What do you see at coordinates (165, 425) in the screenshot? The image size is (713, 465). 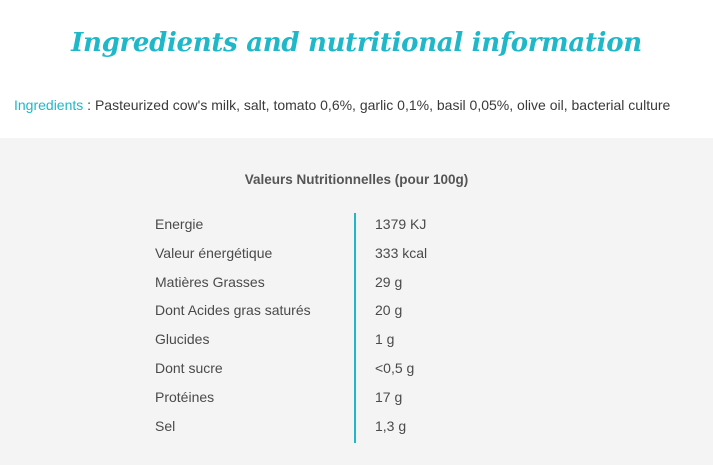 I see `nutrient-name: Sel` at bounding box center [165, 425].